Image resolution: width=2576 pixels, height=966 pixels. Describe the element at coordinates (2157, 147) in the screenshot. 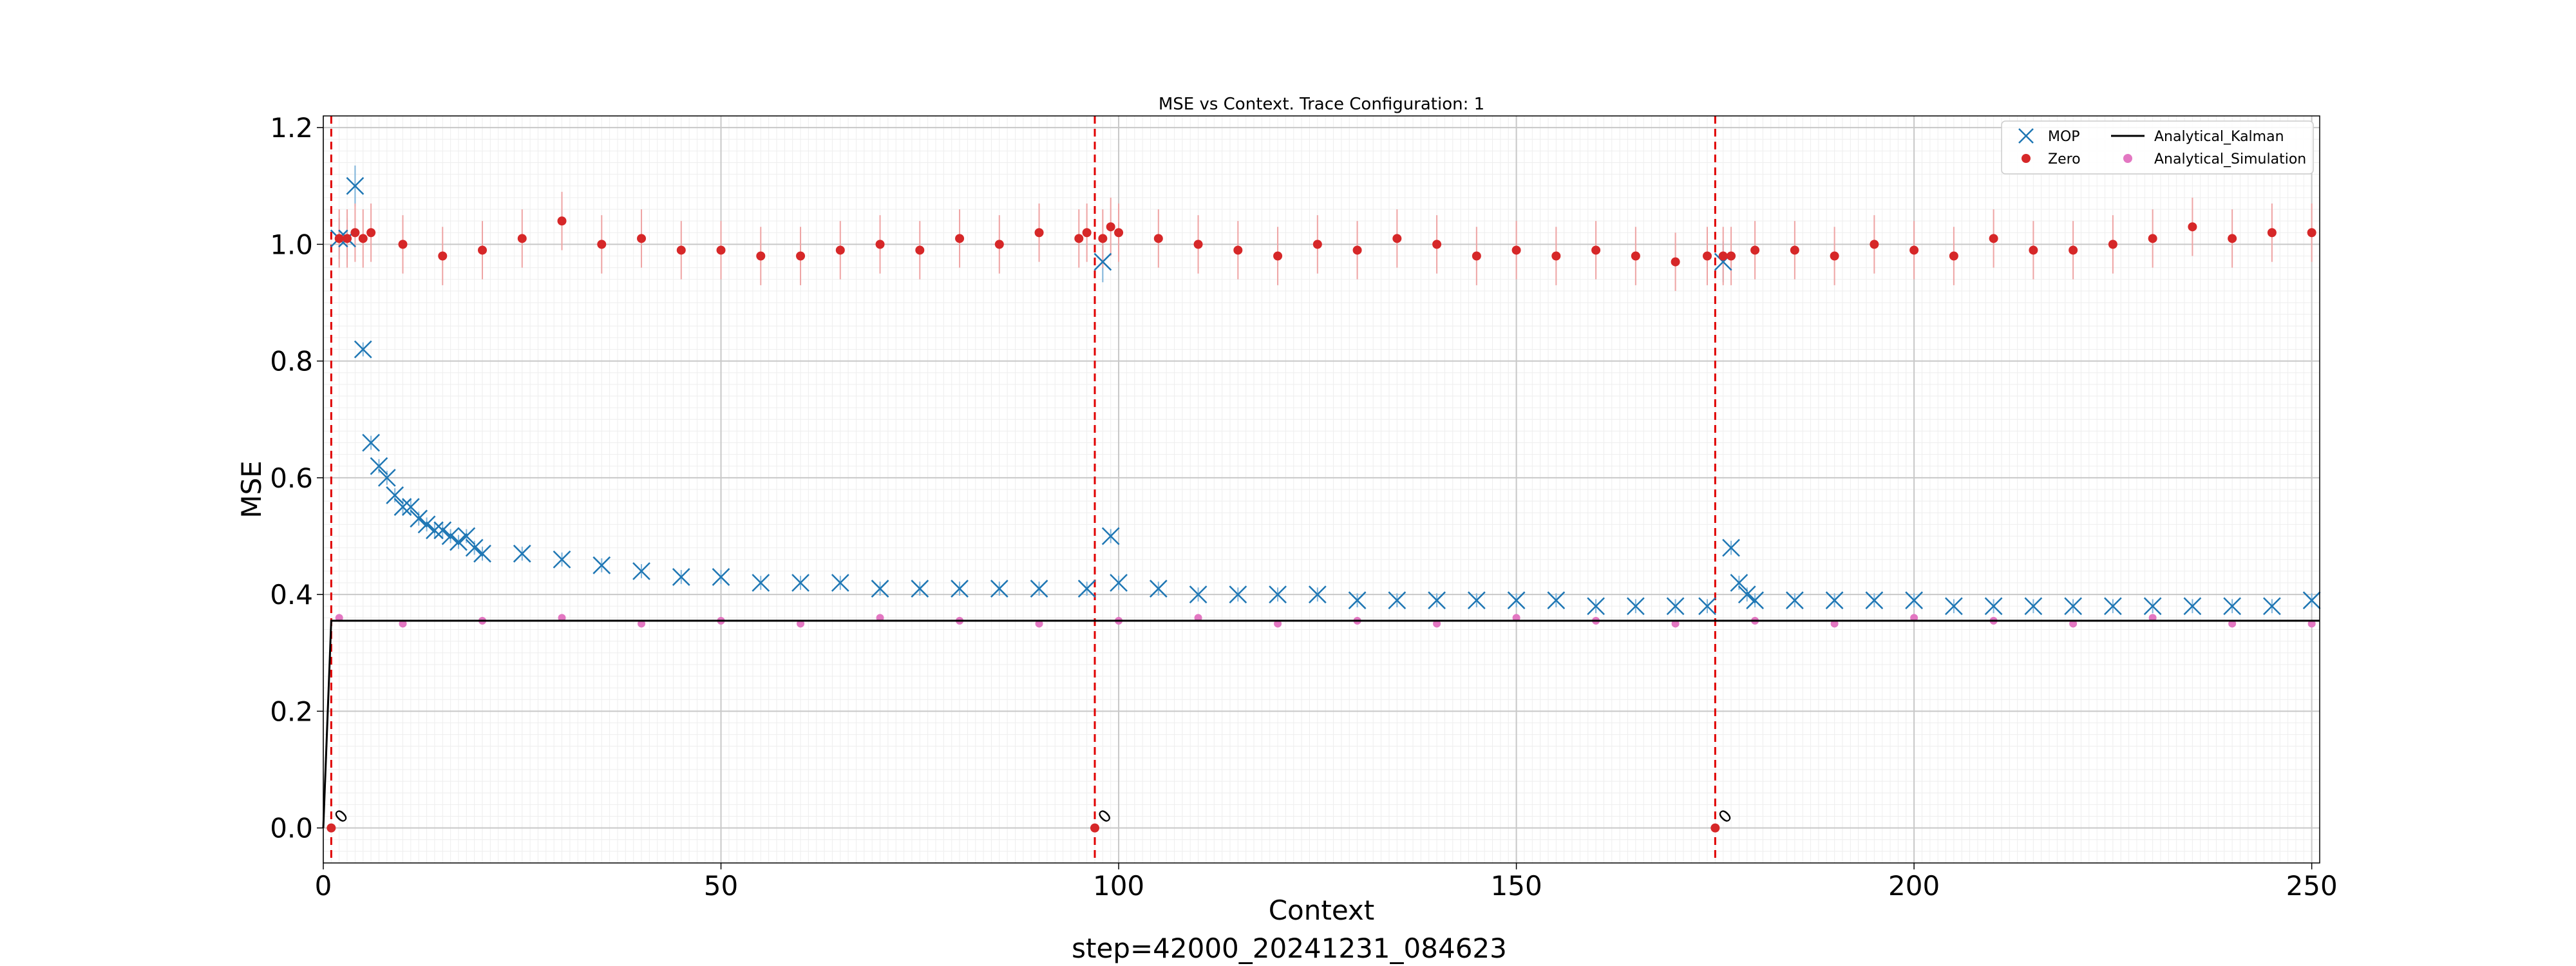

I see `legend-box` at that location.